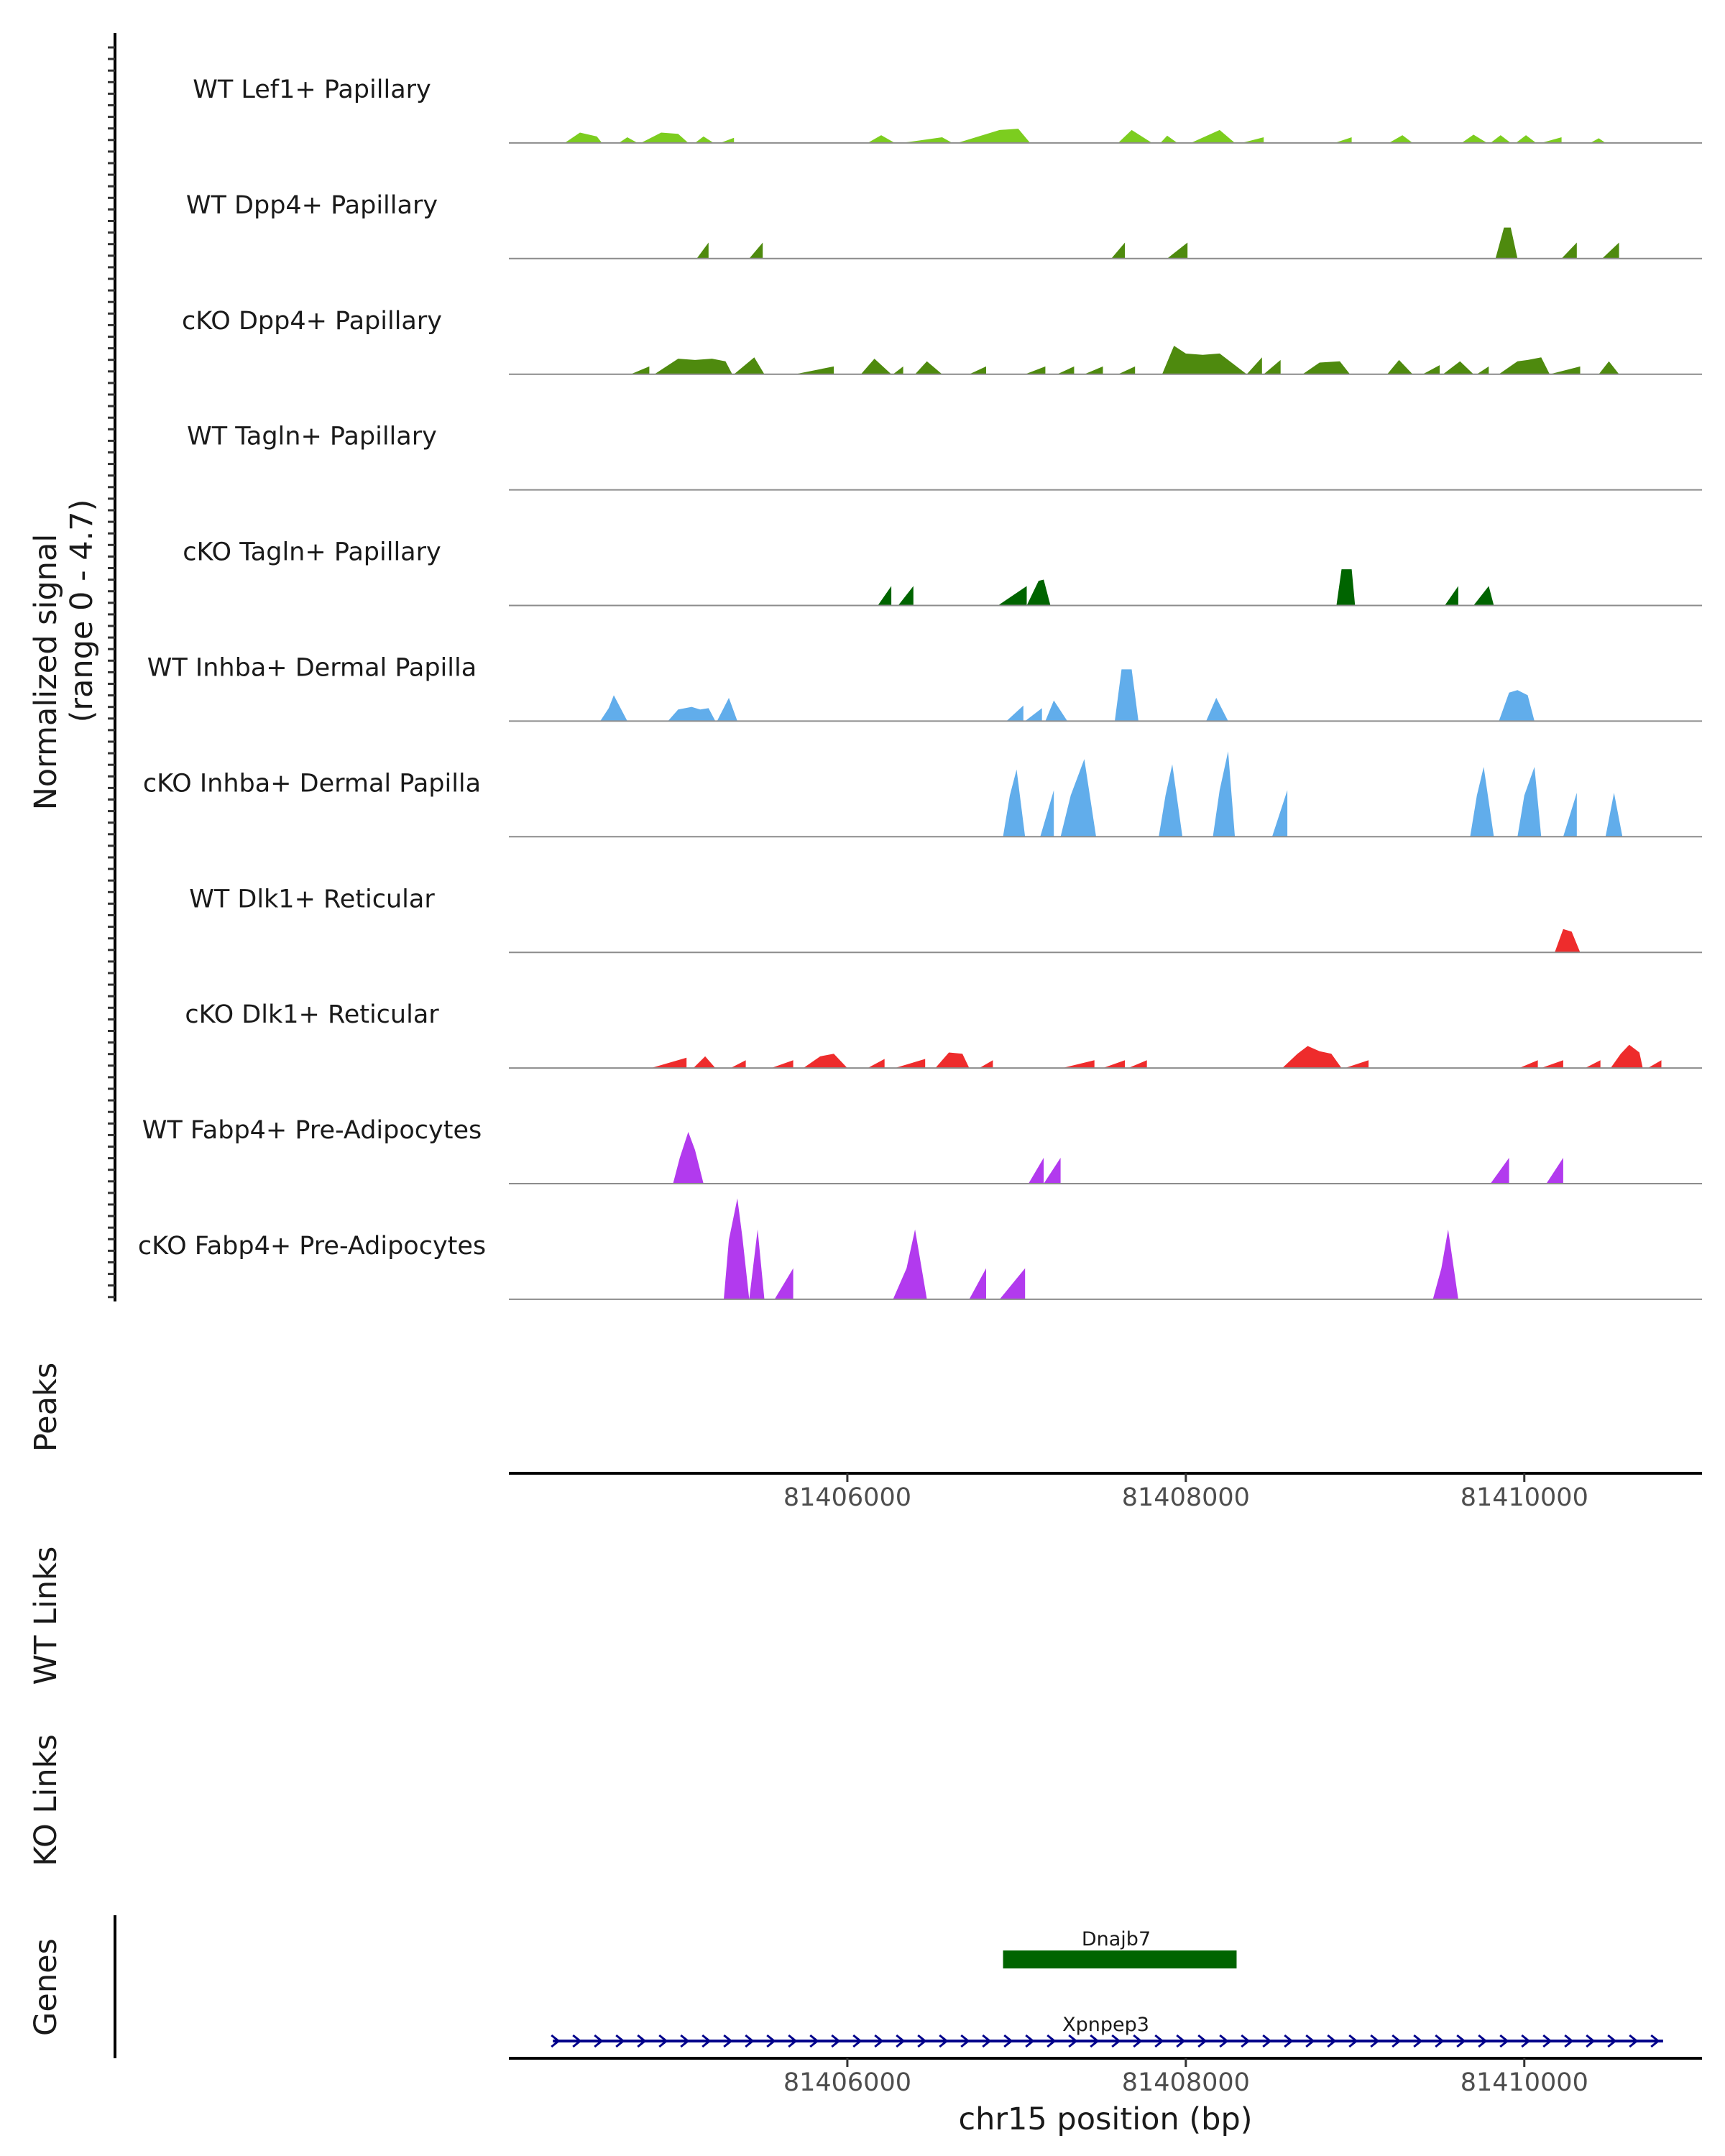 The width and height of the screenshot is (1725, 2156). What do you see at coordinates (847, 2082) in the screenshot?
I see `x-tick-label: 81406000` at bounding box center [847, 2082].